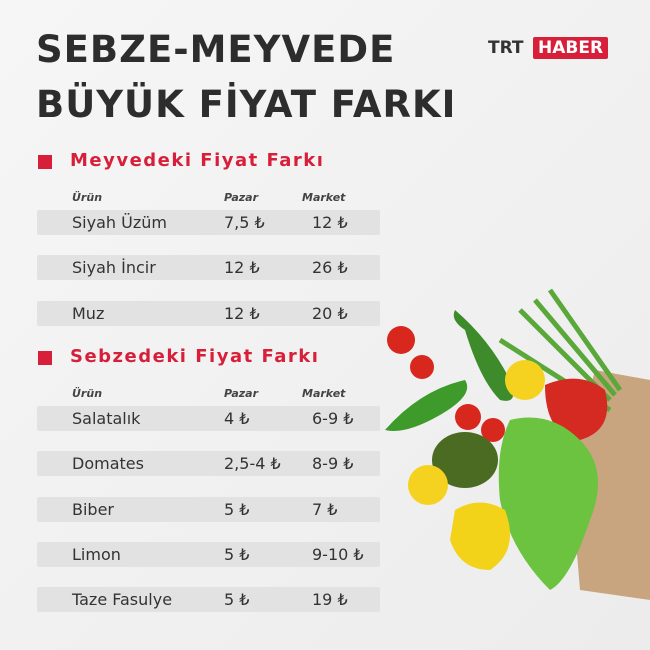 This screenshot has height=650, width=650. I want to click on table-cell: Salatalık, so click(106, 418).